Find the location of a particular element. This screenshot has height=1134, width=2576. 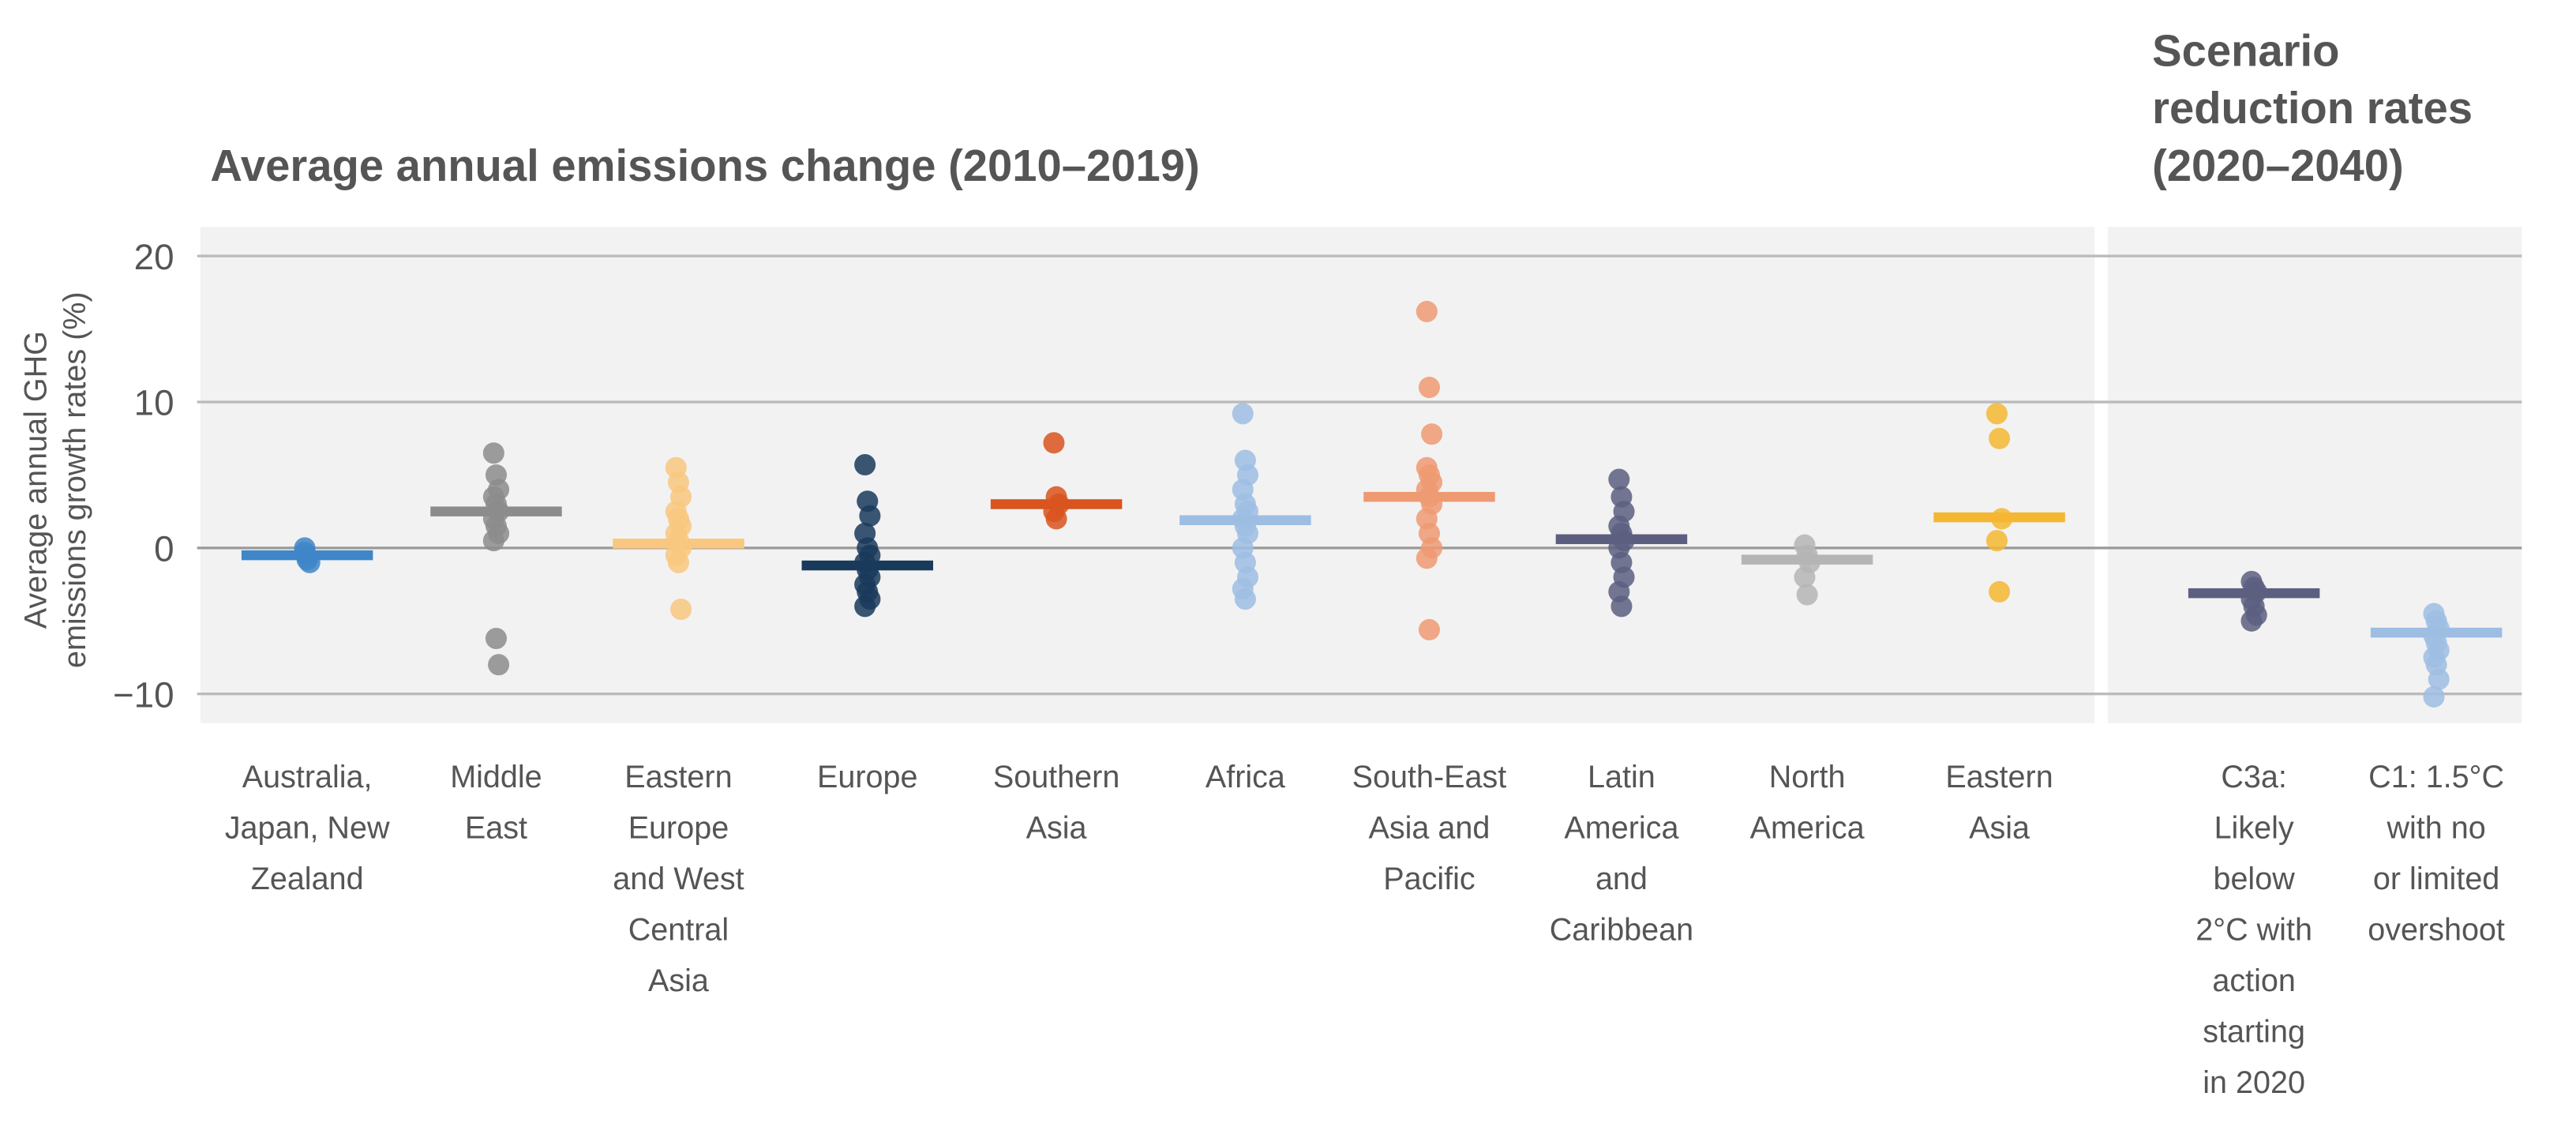

x-tick-label-box: Eastern Europe and West Central Asia is located at coordinates (678, 880).